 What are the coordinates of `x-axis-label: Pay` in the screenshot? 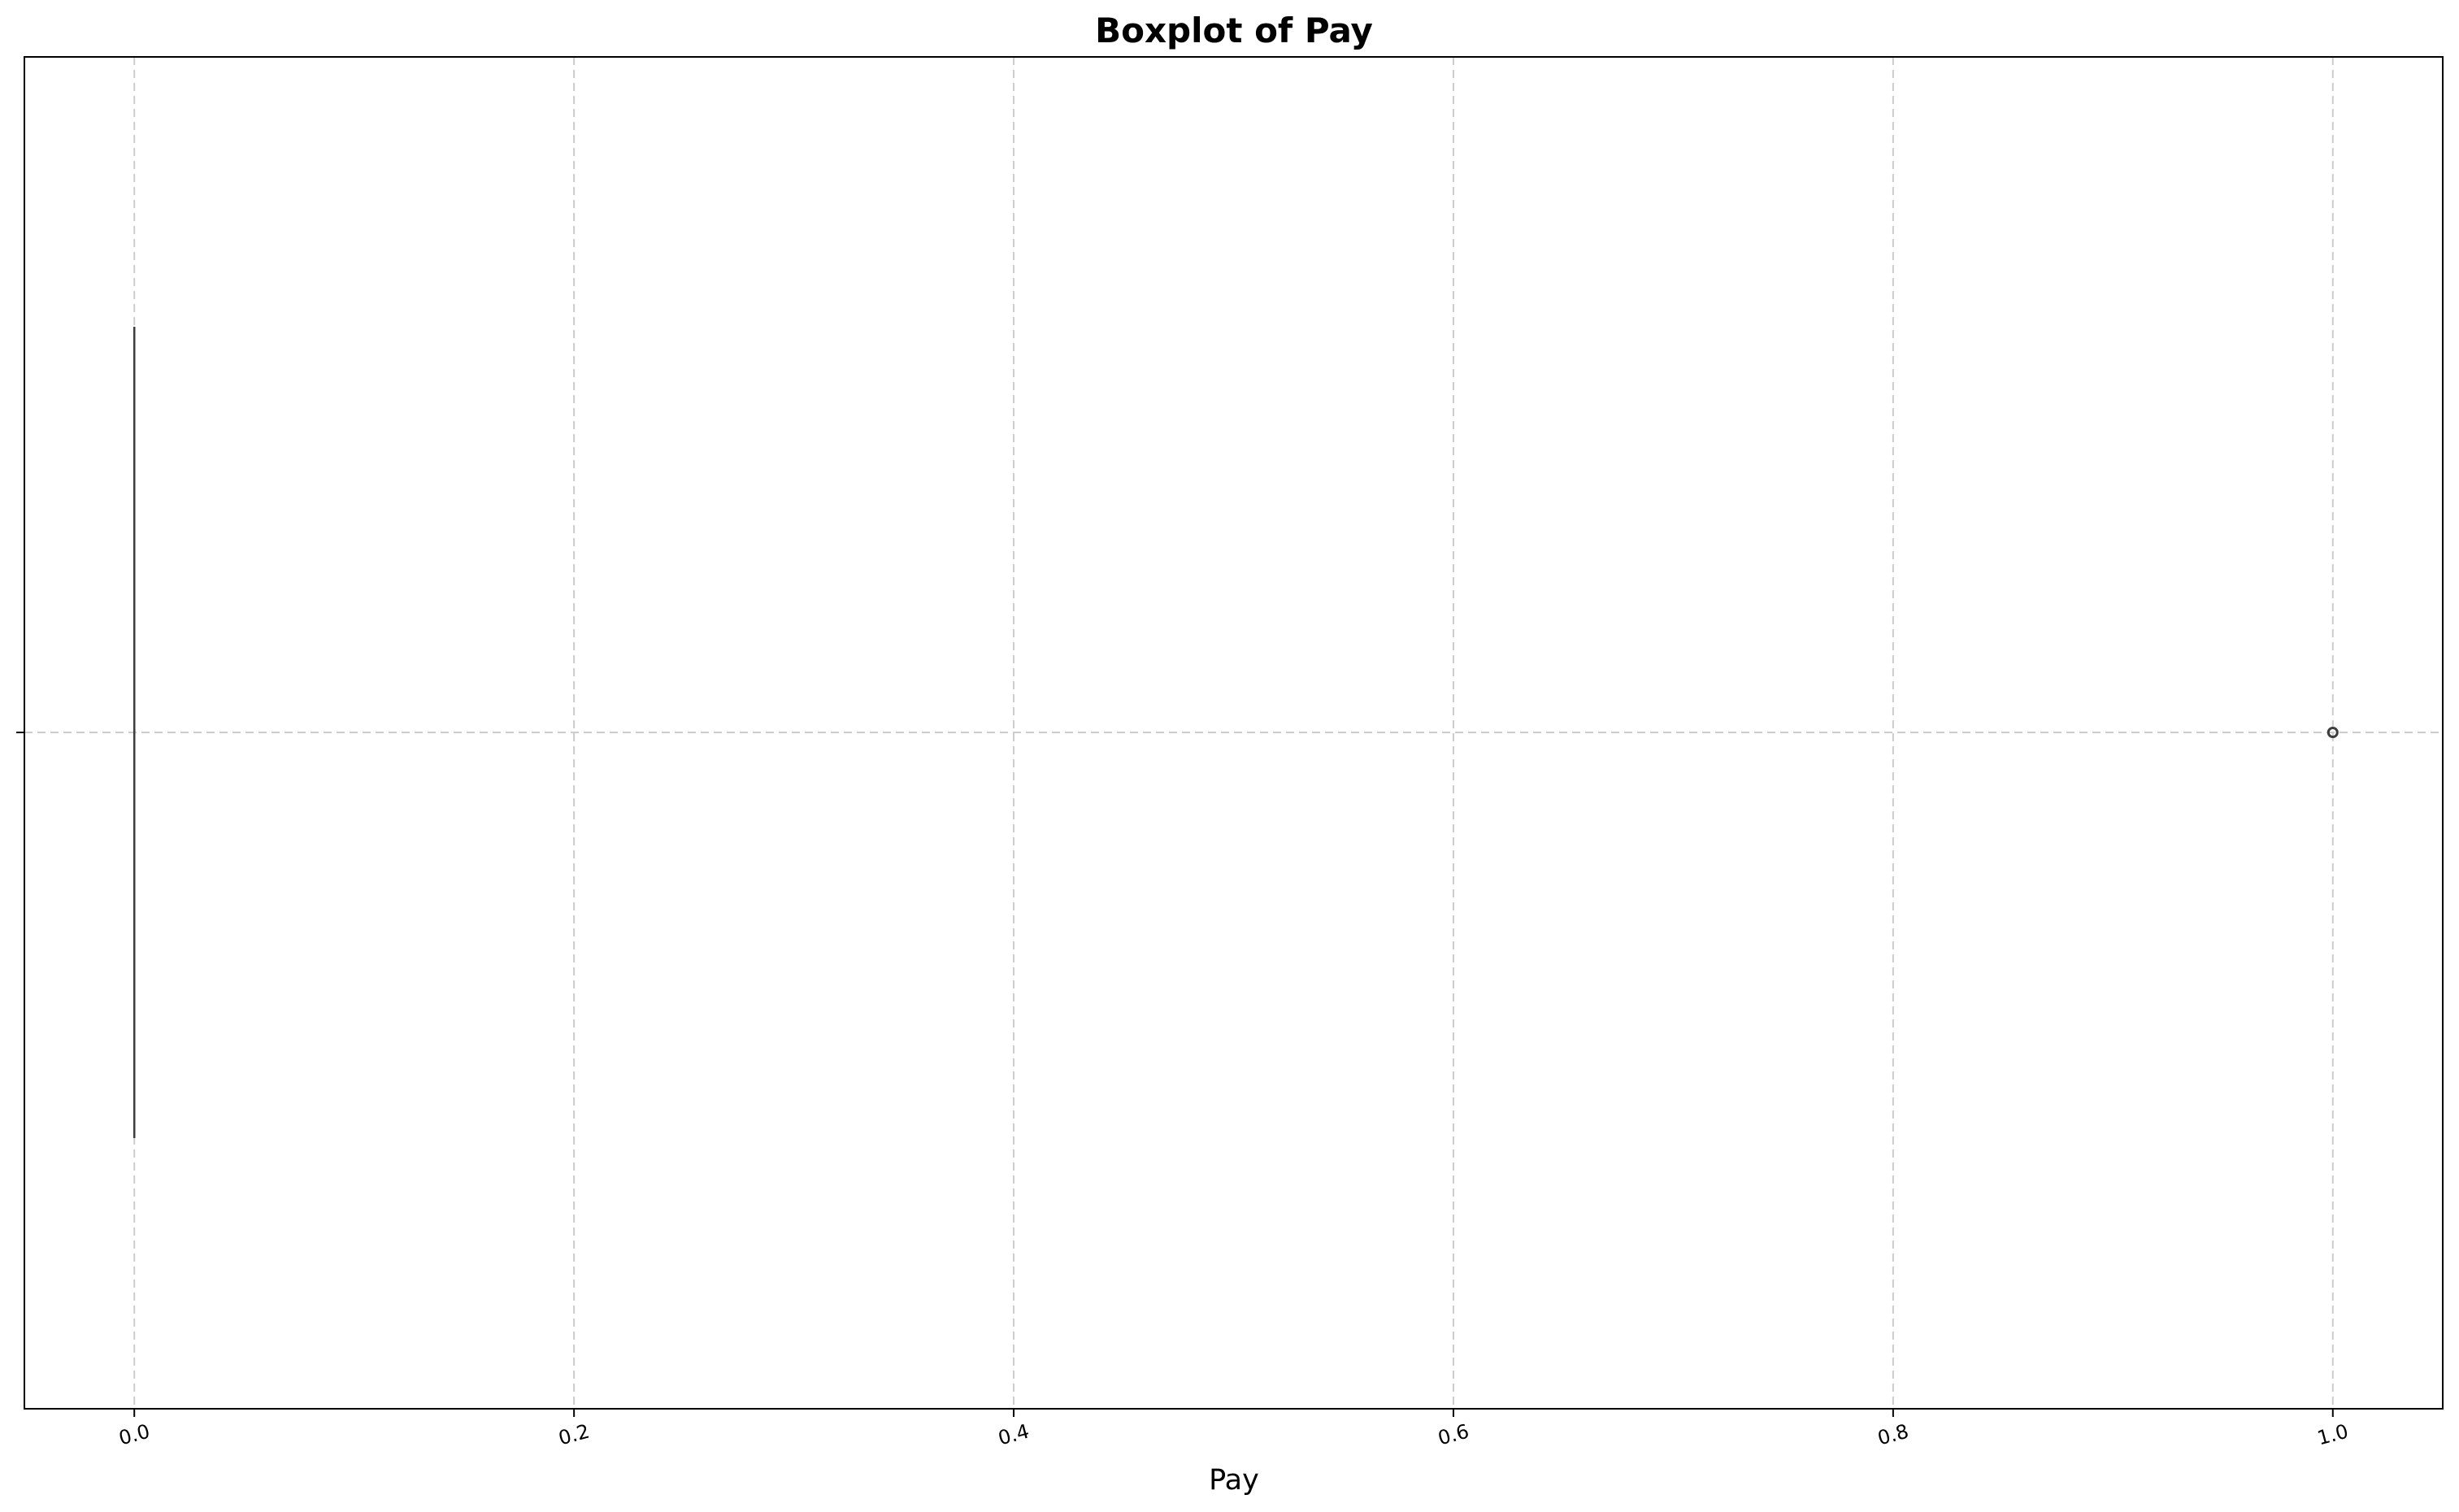 It's located at (1234, 1480).